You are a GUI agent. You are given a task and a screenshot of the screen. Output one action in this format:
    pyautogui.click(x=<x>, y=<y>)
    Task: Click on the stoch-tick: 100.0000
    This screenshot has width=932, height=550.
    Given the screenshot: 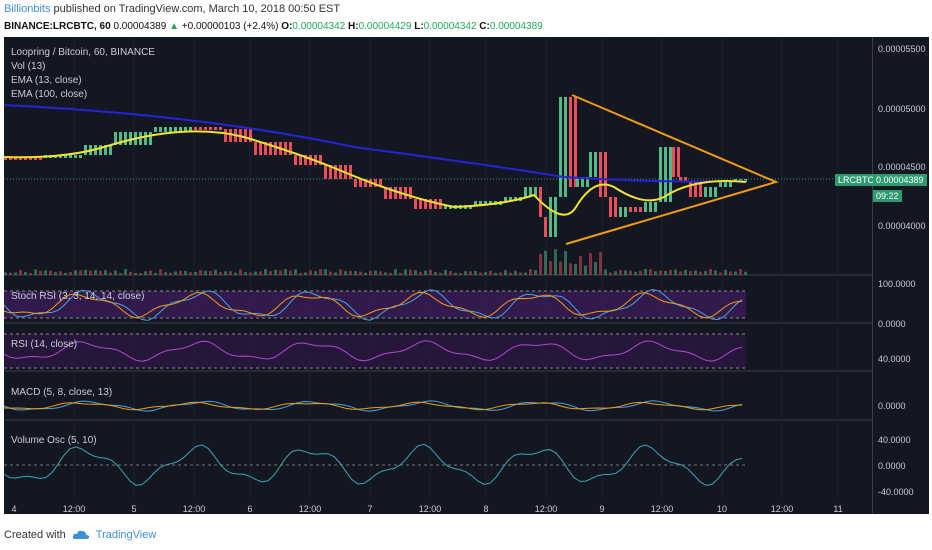 What is the action you would take?
    pyautogui.click(x=897, y=284)
    